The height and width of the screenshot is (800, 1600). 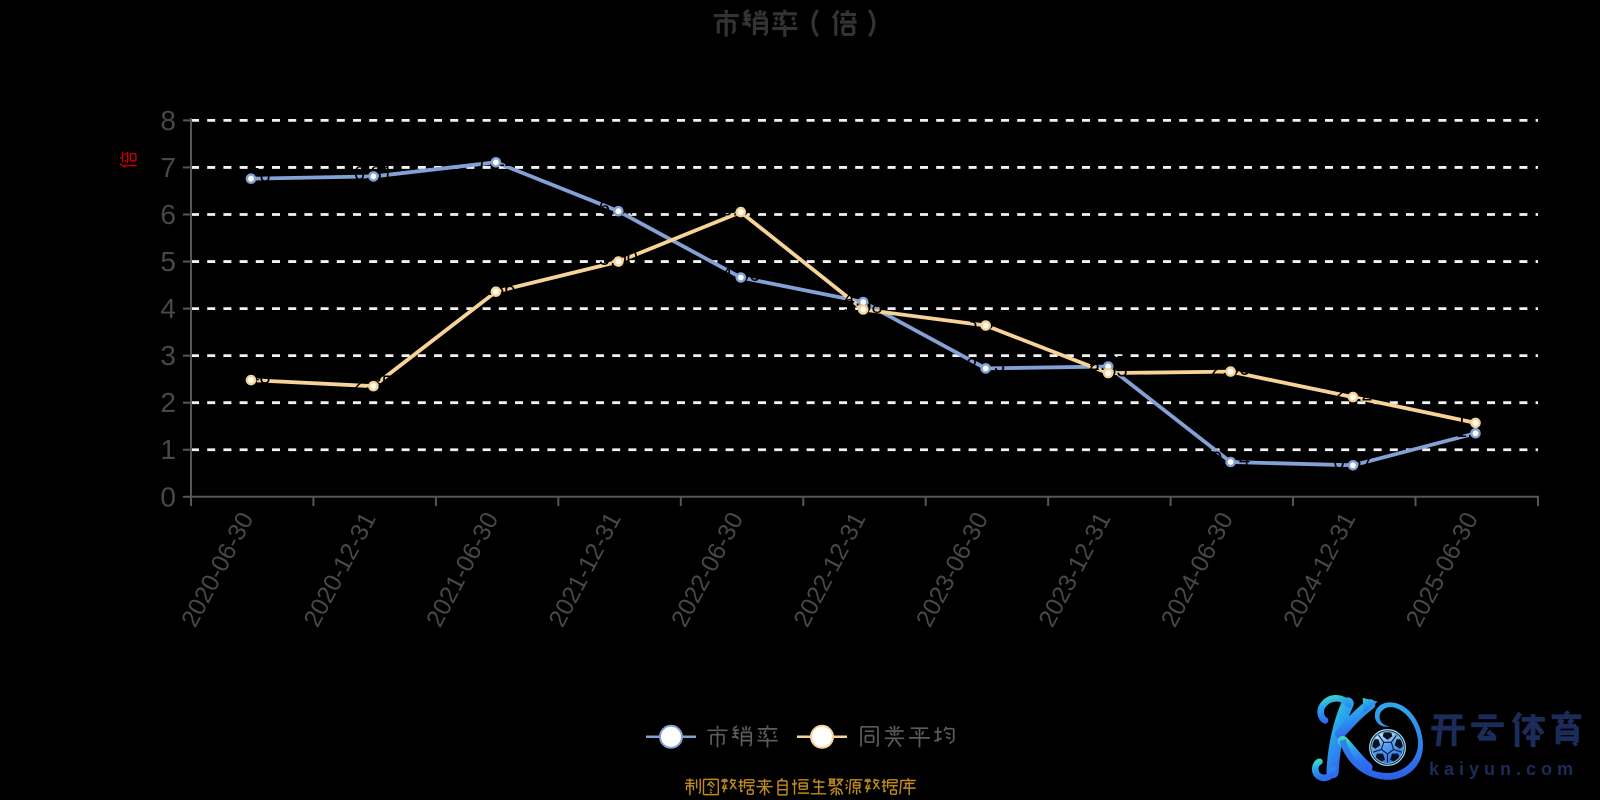 I want to click on svg-text: 1, so click(x=168, y=449).